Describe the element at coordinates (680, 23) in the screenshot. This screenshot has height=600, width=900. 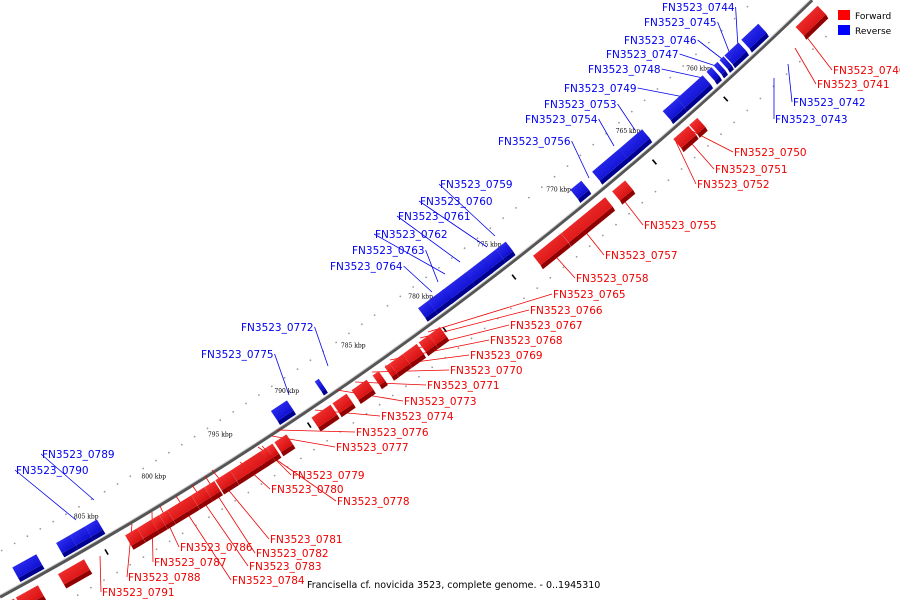
I see `gene-label-fn3523_0745: FN3523_0745` at that location.